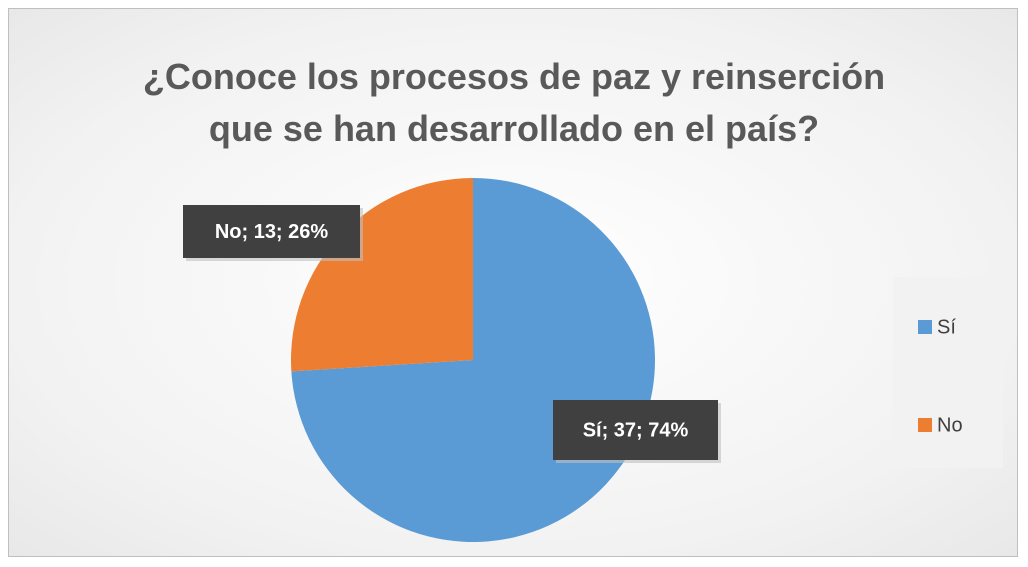 The width and height of the screenshot is (1028, 567). I want to click on pie-slice, so click(382, 275).